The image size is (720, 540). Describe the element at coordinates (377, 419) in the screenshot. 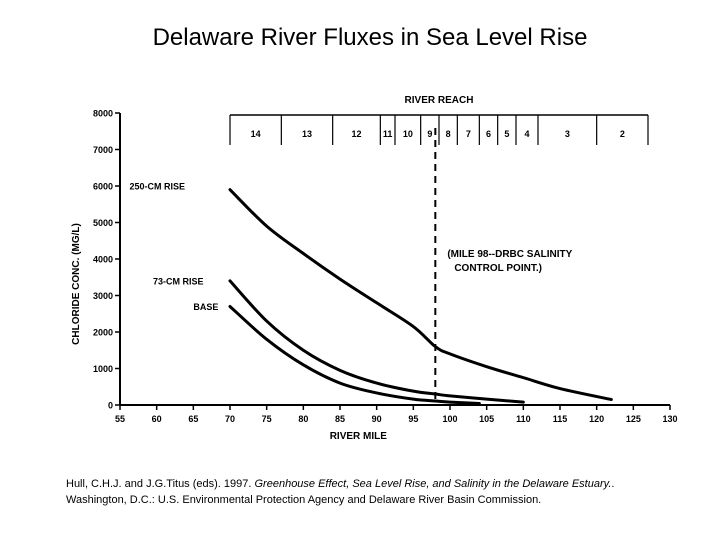

I see `x-tick-label: 90` at that location.